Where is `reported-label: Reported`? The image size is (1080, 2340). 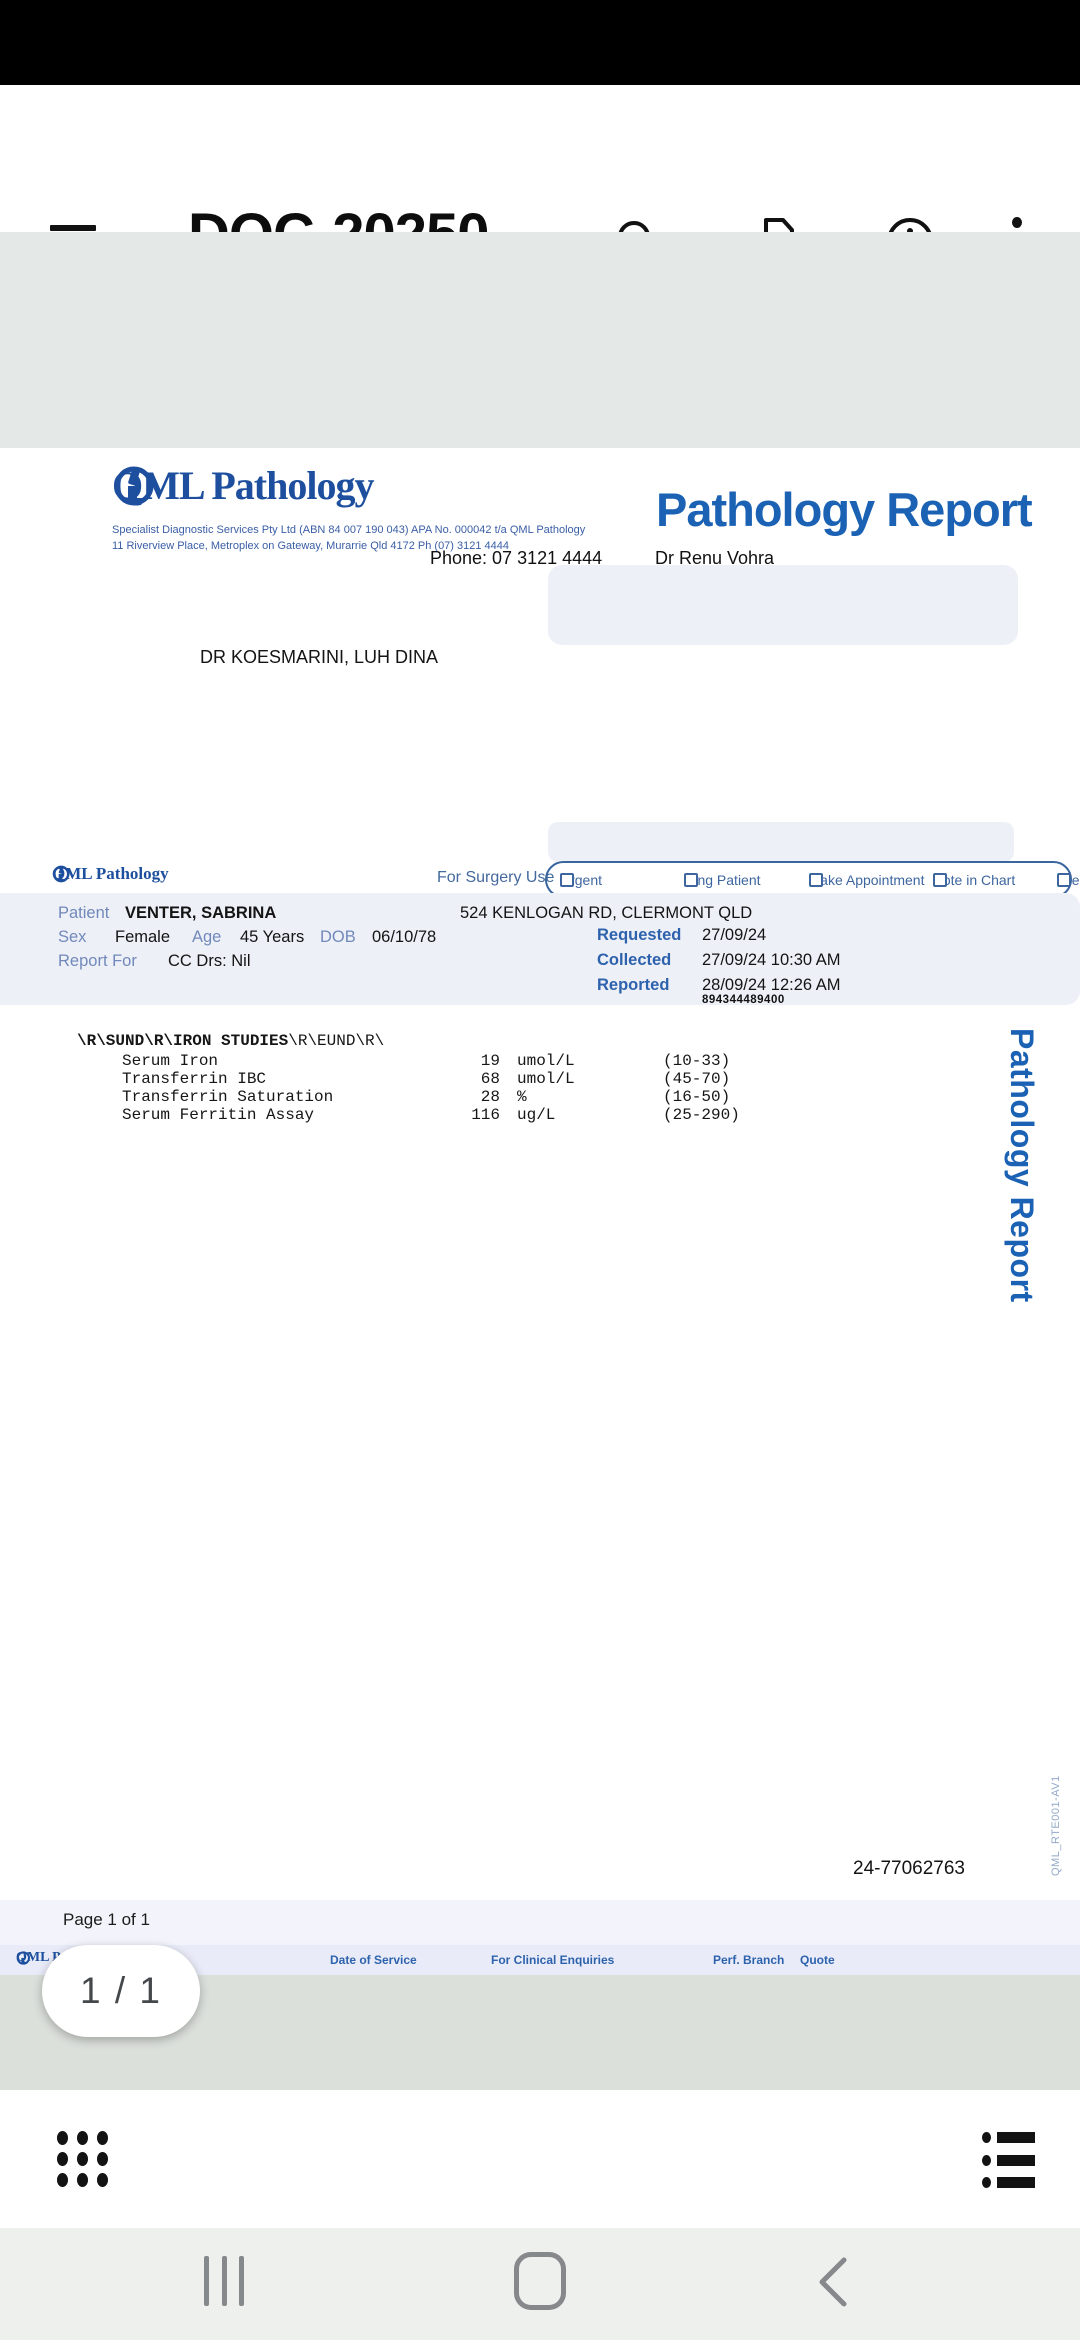 reported-label: Reported is located at coordinates (633, 985).